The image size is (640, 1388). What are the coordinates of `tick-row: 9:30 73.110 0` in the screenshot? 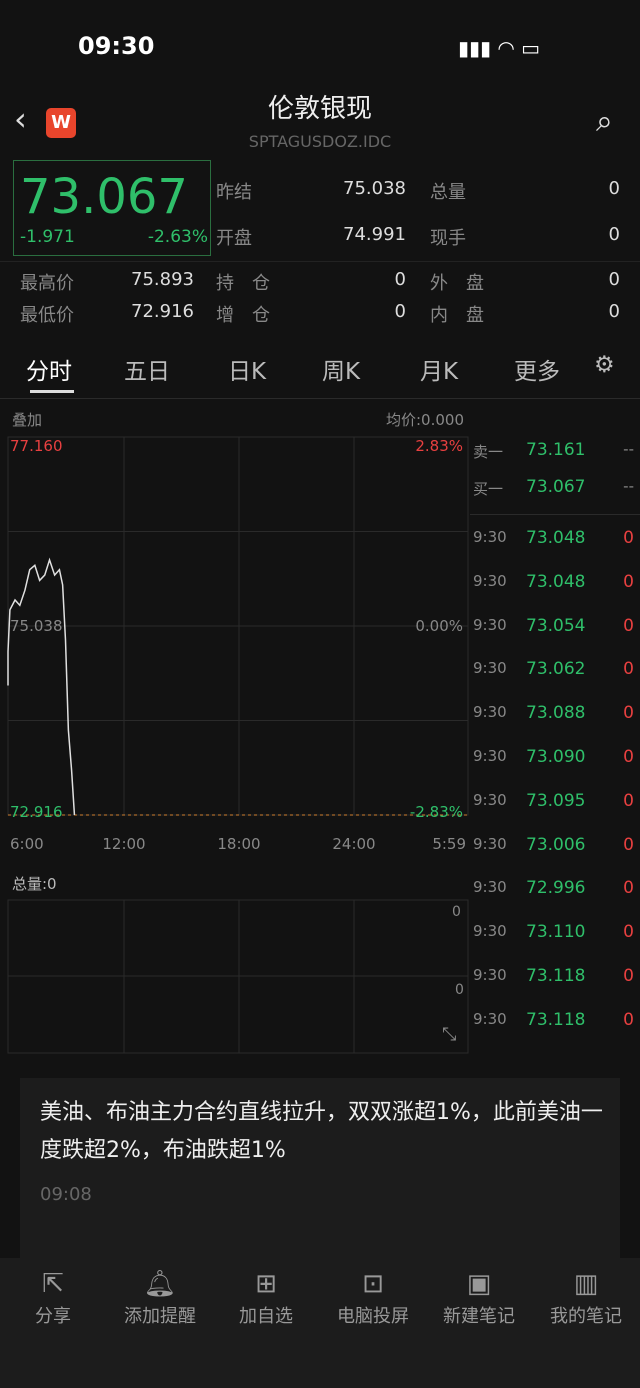 It's located at (555, 935).